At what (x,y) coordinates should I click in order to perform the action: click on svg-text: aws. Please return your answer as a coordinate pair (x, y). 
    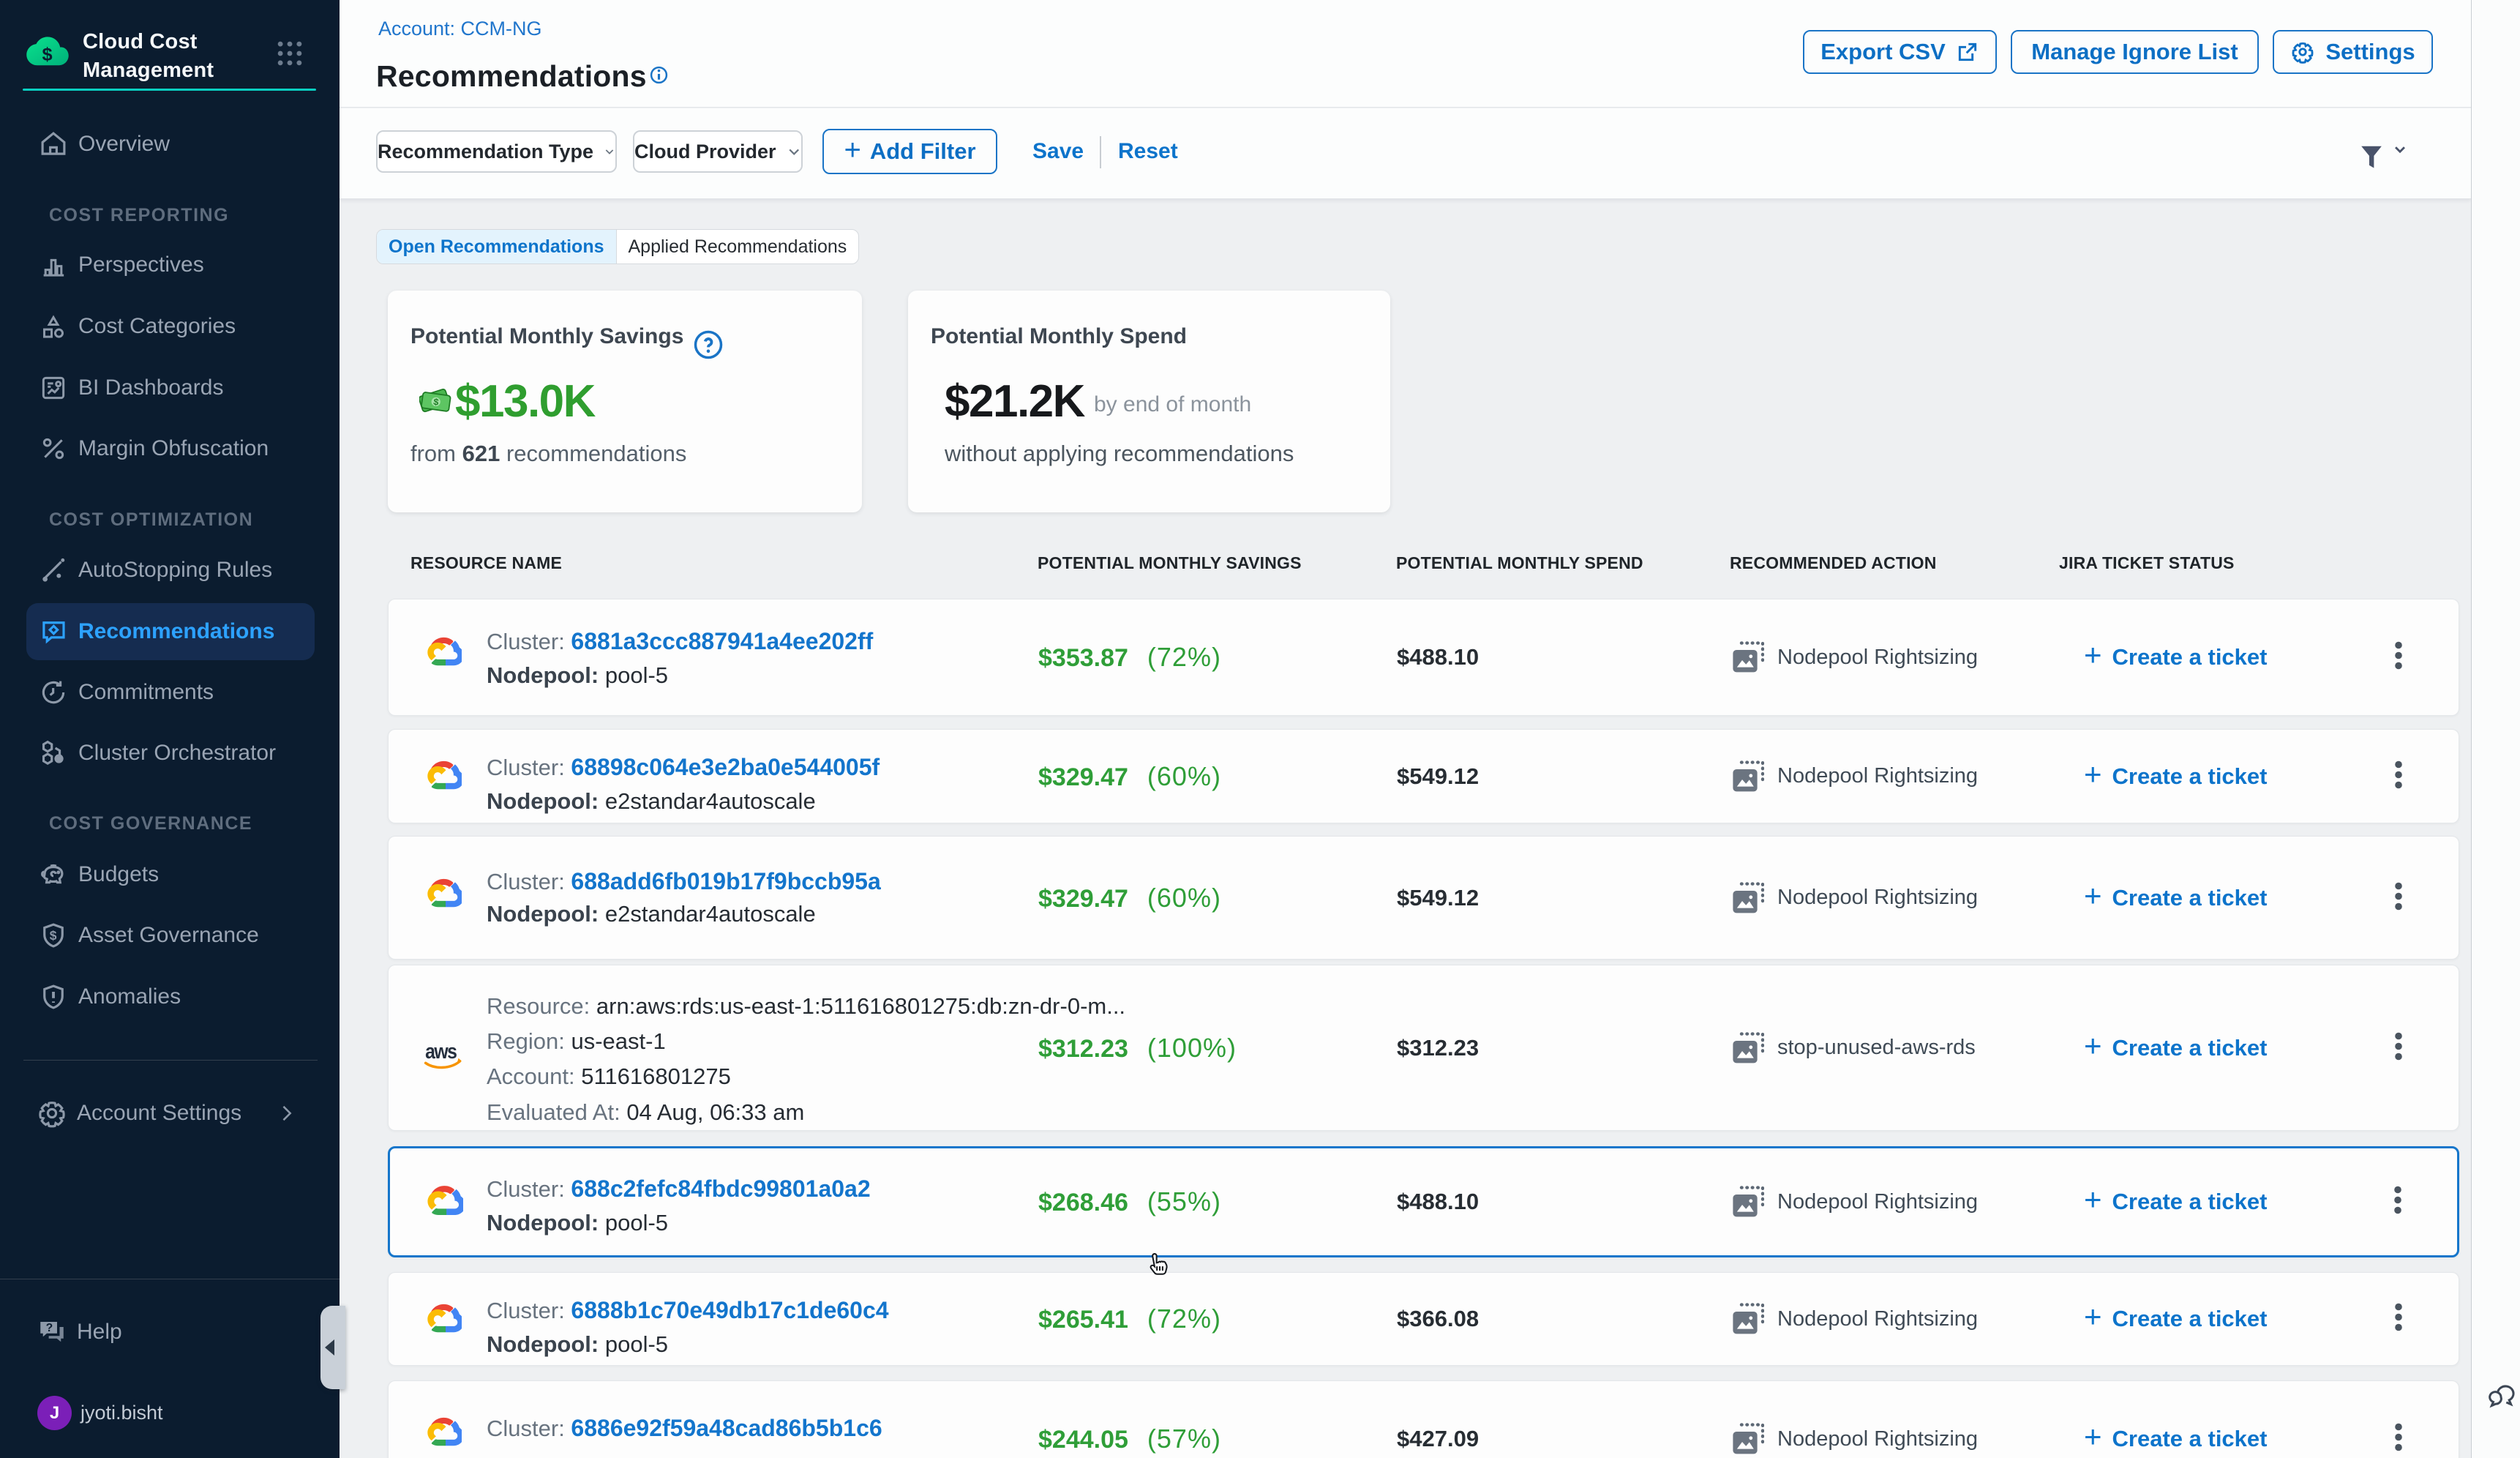
    Looking at the image, I should click on (441, 1051).